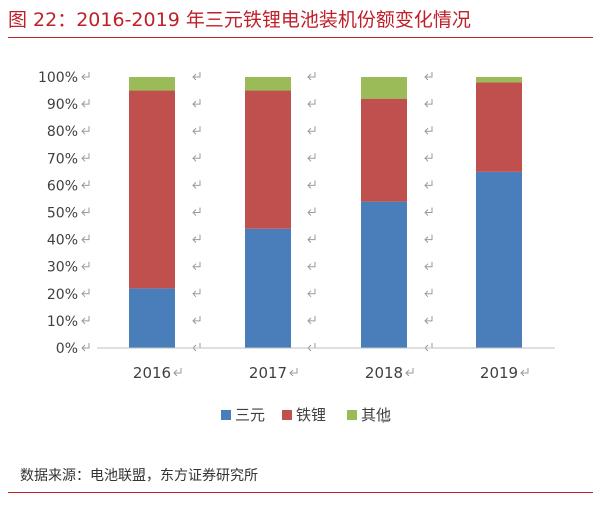 This screenshot has height=506, width=601. What do you see at coordinates (139, 476) in the screenshot?
I see `source-note: 数据来源：电池联盟，东方证券研究所` at bounding box center [139, 476].